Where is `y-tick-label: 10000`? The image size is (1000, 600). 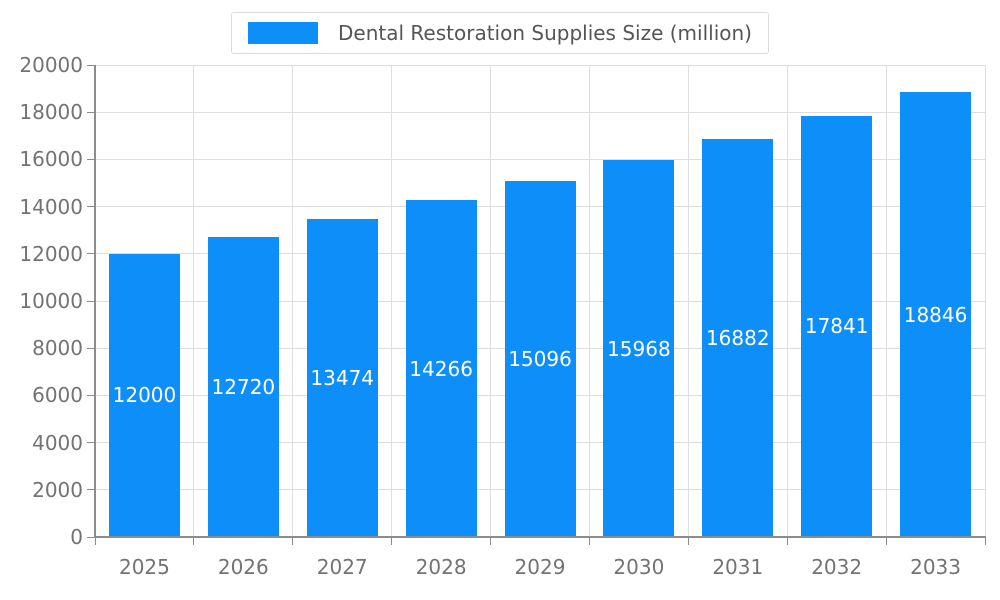
y-tick-label: 10000 is located at coordinates (51, 301).